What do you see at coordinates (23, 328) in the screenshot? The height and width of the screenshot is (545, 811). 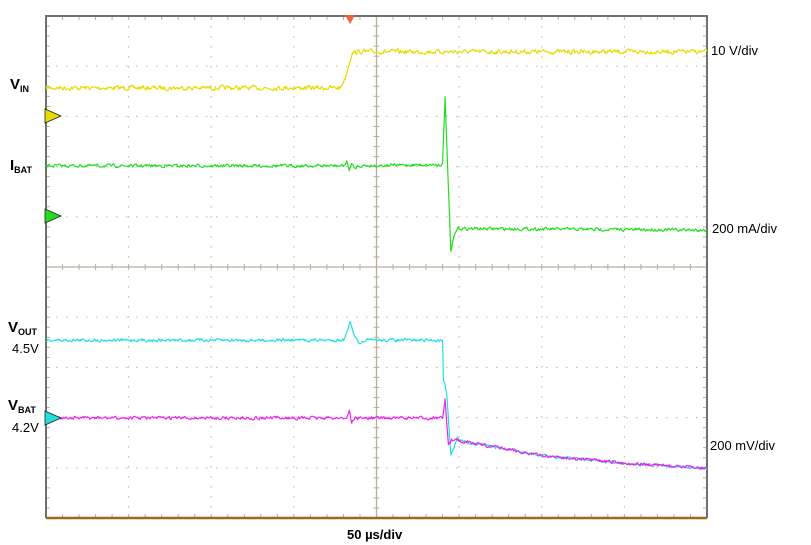 I see `vout-label: VOUT` at bounding box center [23, 328].